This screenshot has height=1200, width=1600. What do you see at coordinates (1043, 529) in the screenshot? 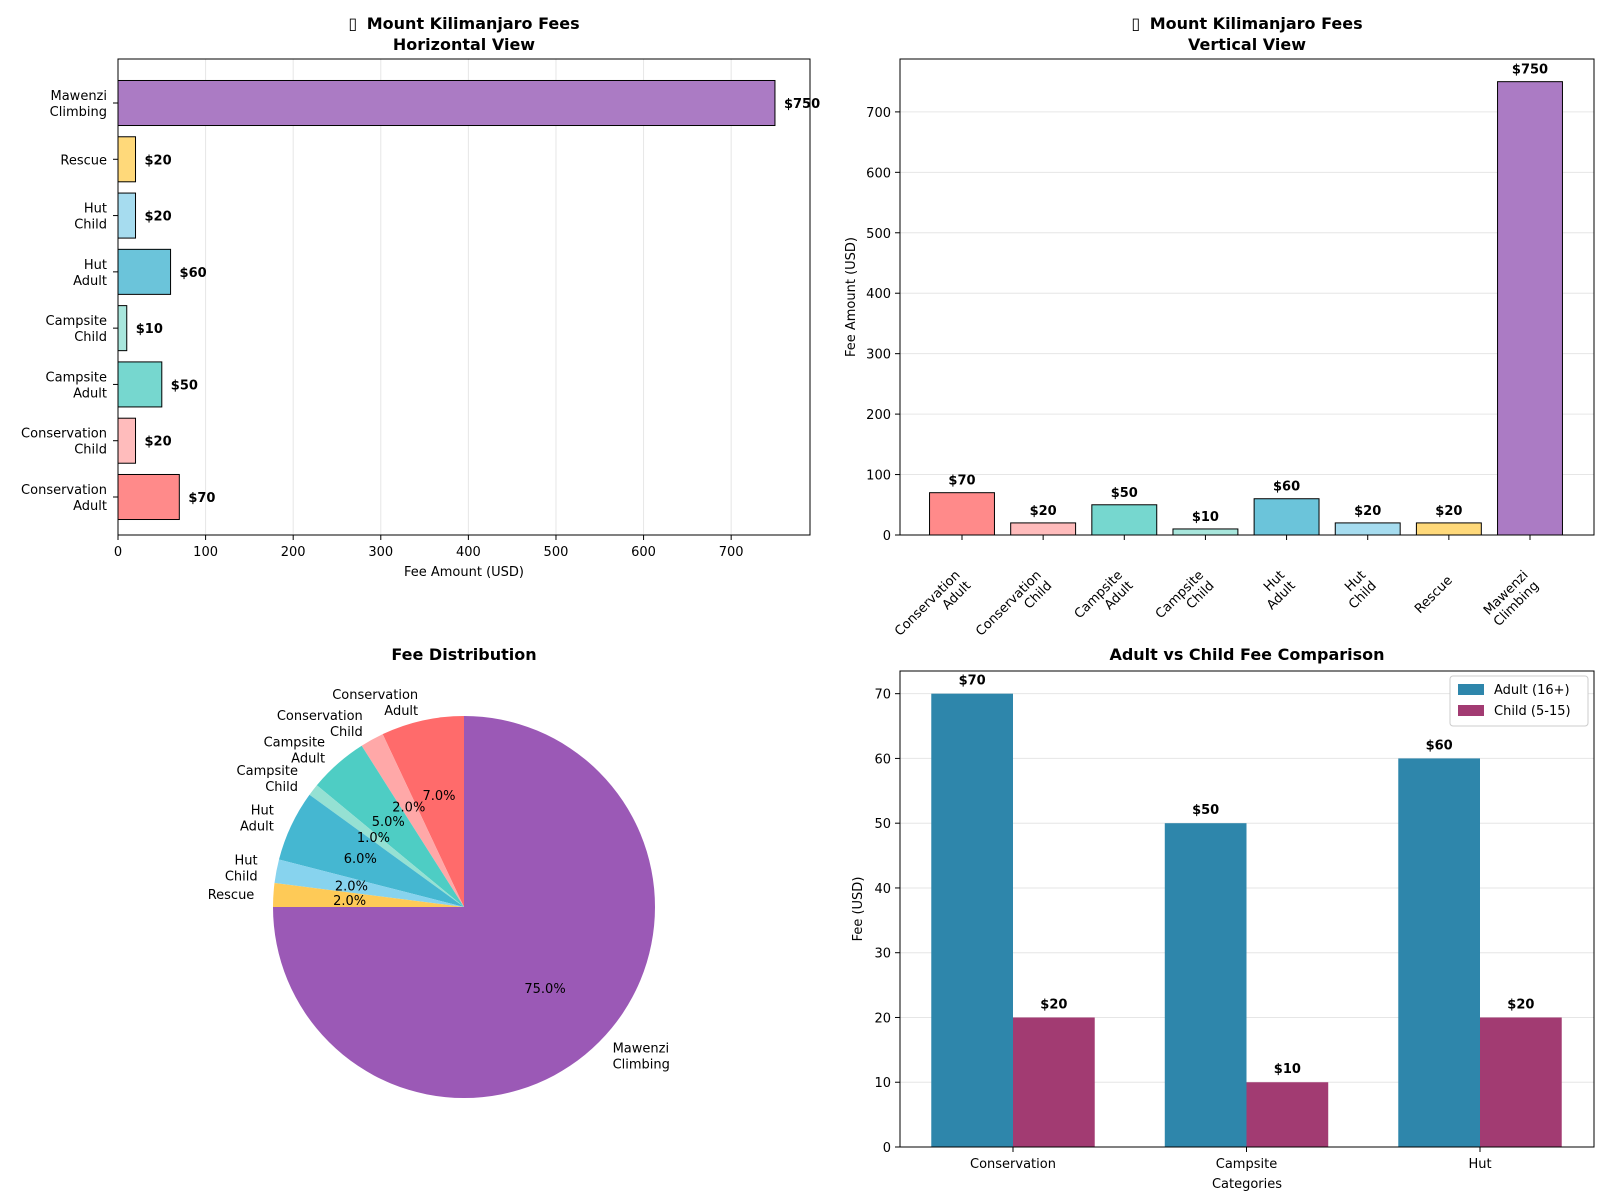
I see `bar-conservation-child` at bounding box center [1043, 529].